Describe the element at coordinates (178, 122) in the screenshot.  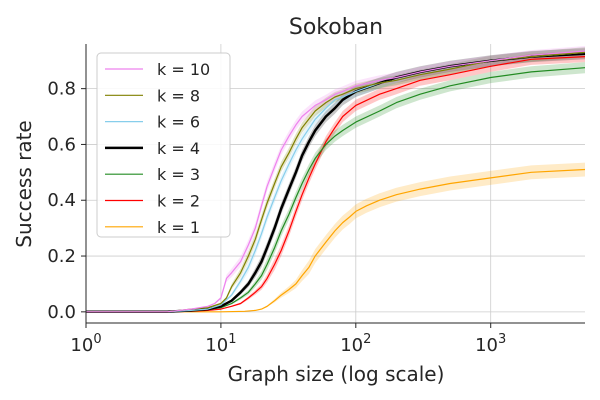
I see `legend-label: k = 6` at that location.